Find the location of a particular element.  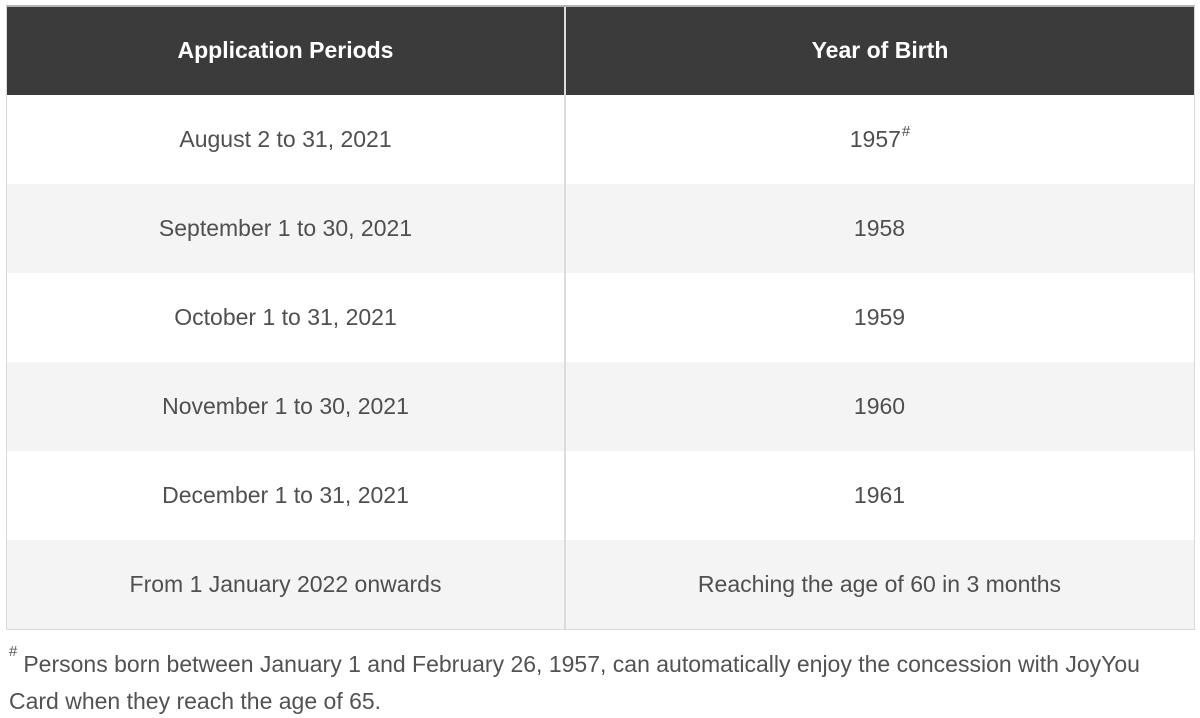

cell-application-period: From 1 January 2022 onwards is located at coordinates (286, 584).